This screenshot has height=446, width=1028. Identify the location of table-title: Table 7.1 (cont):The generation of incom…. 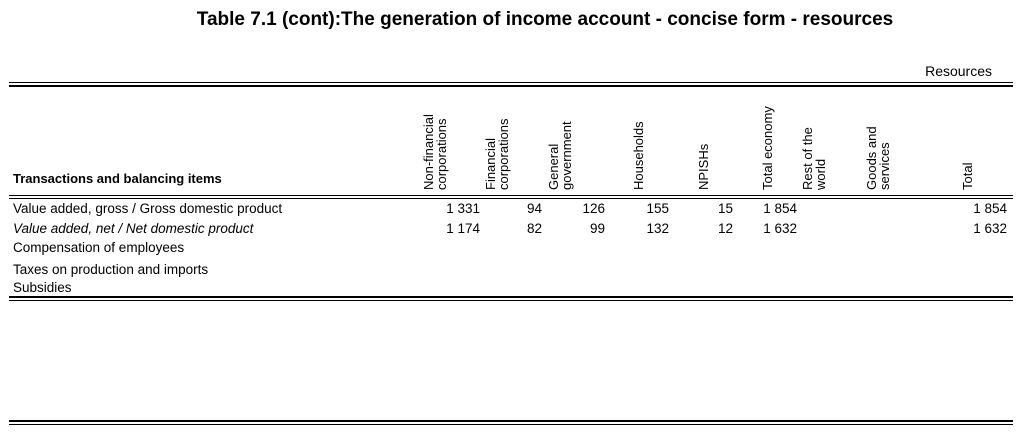
(545, 19).